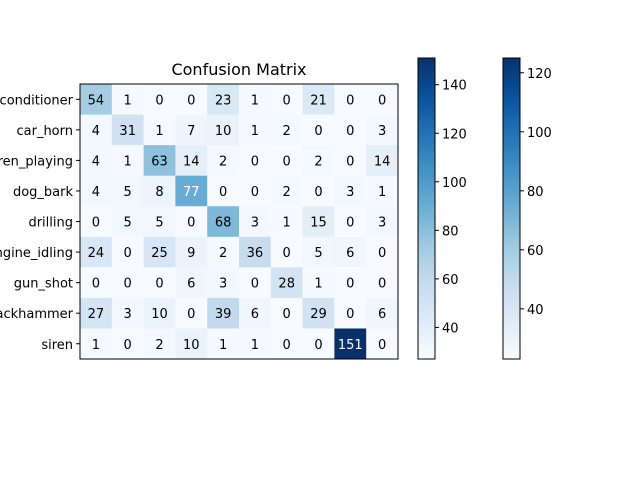 This screenshot has height=480, width=640. I want to click on cell-value-label: 31, so click(127, 131).